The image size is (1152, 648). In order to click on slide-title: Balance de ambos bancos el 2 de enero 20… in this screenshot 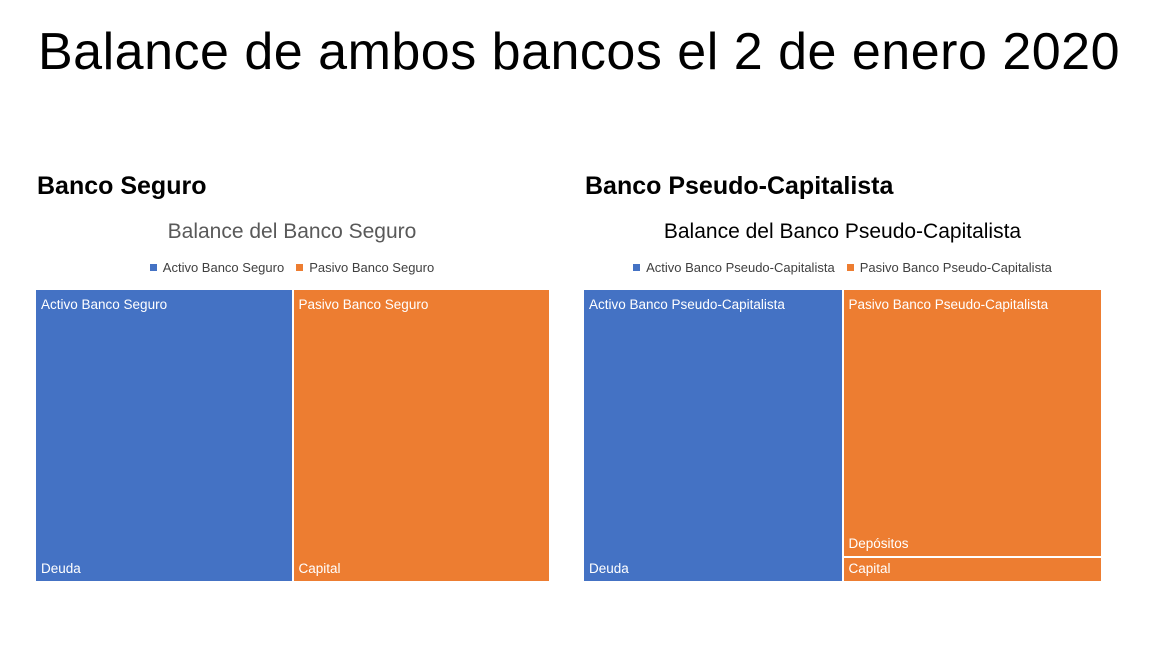, I will do `click(579, 52)`.